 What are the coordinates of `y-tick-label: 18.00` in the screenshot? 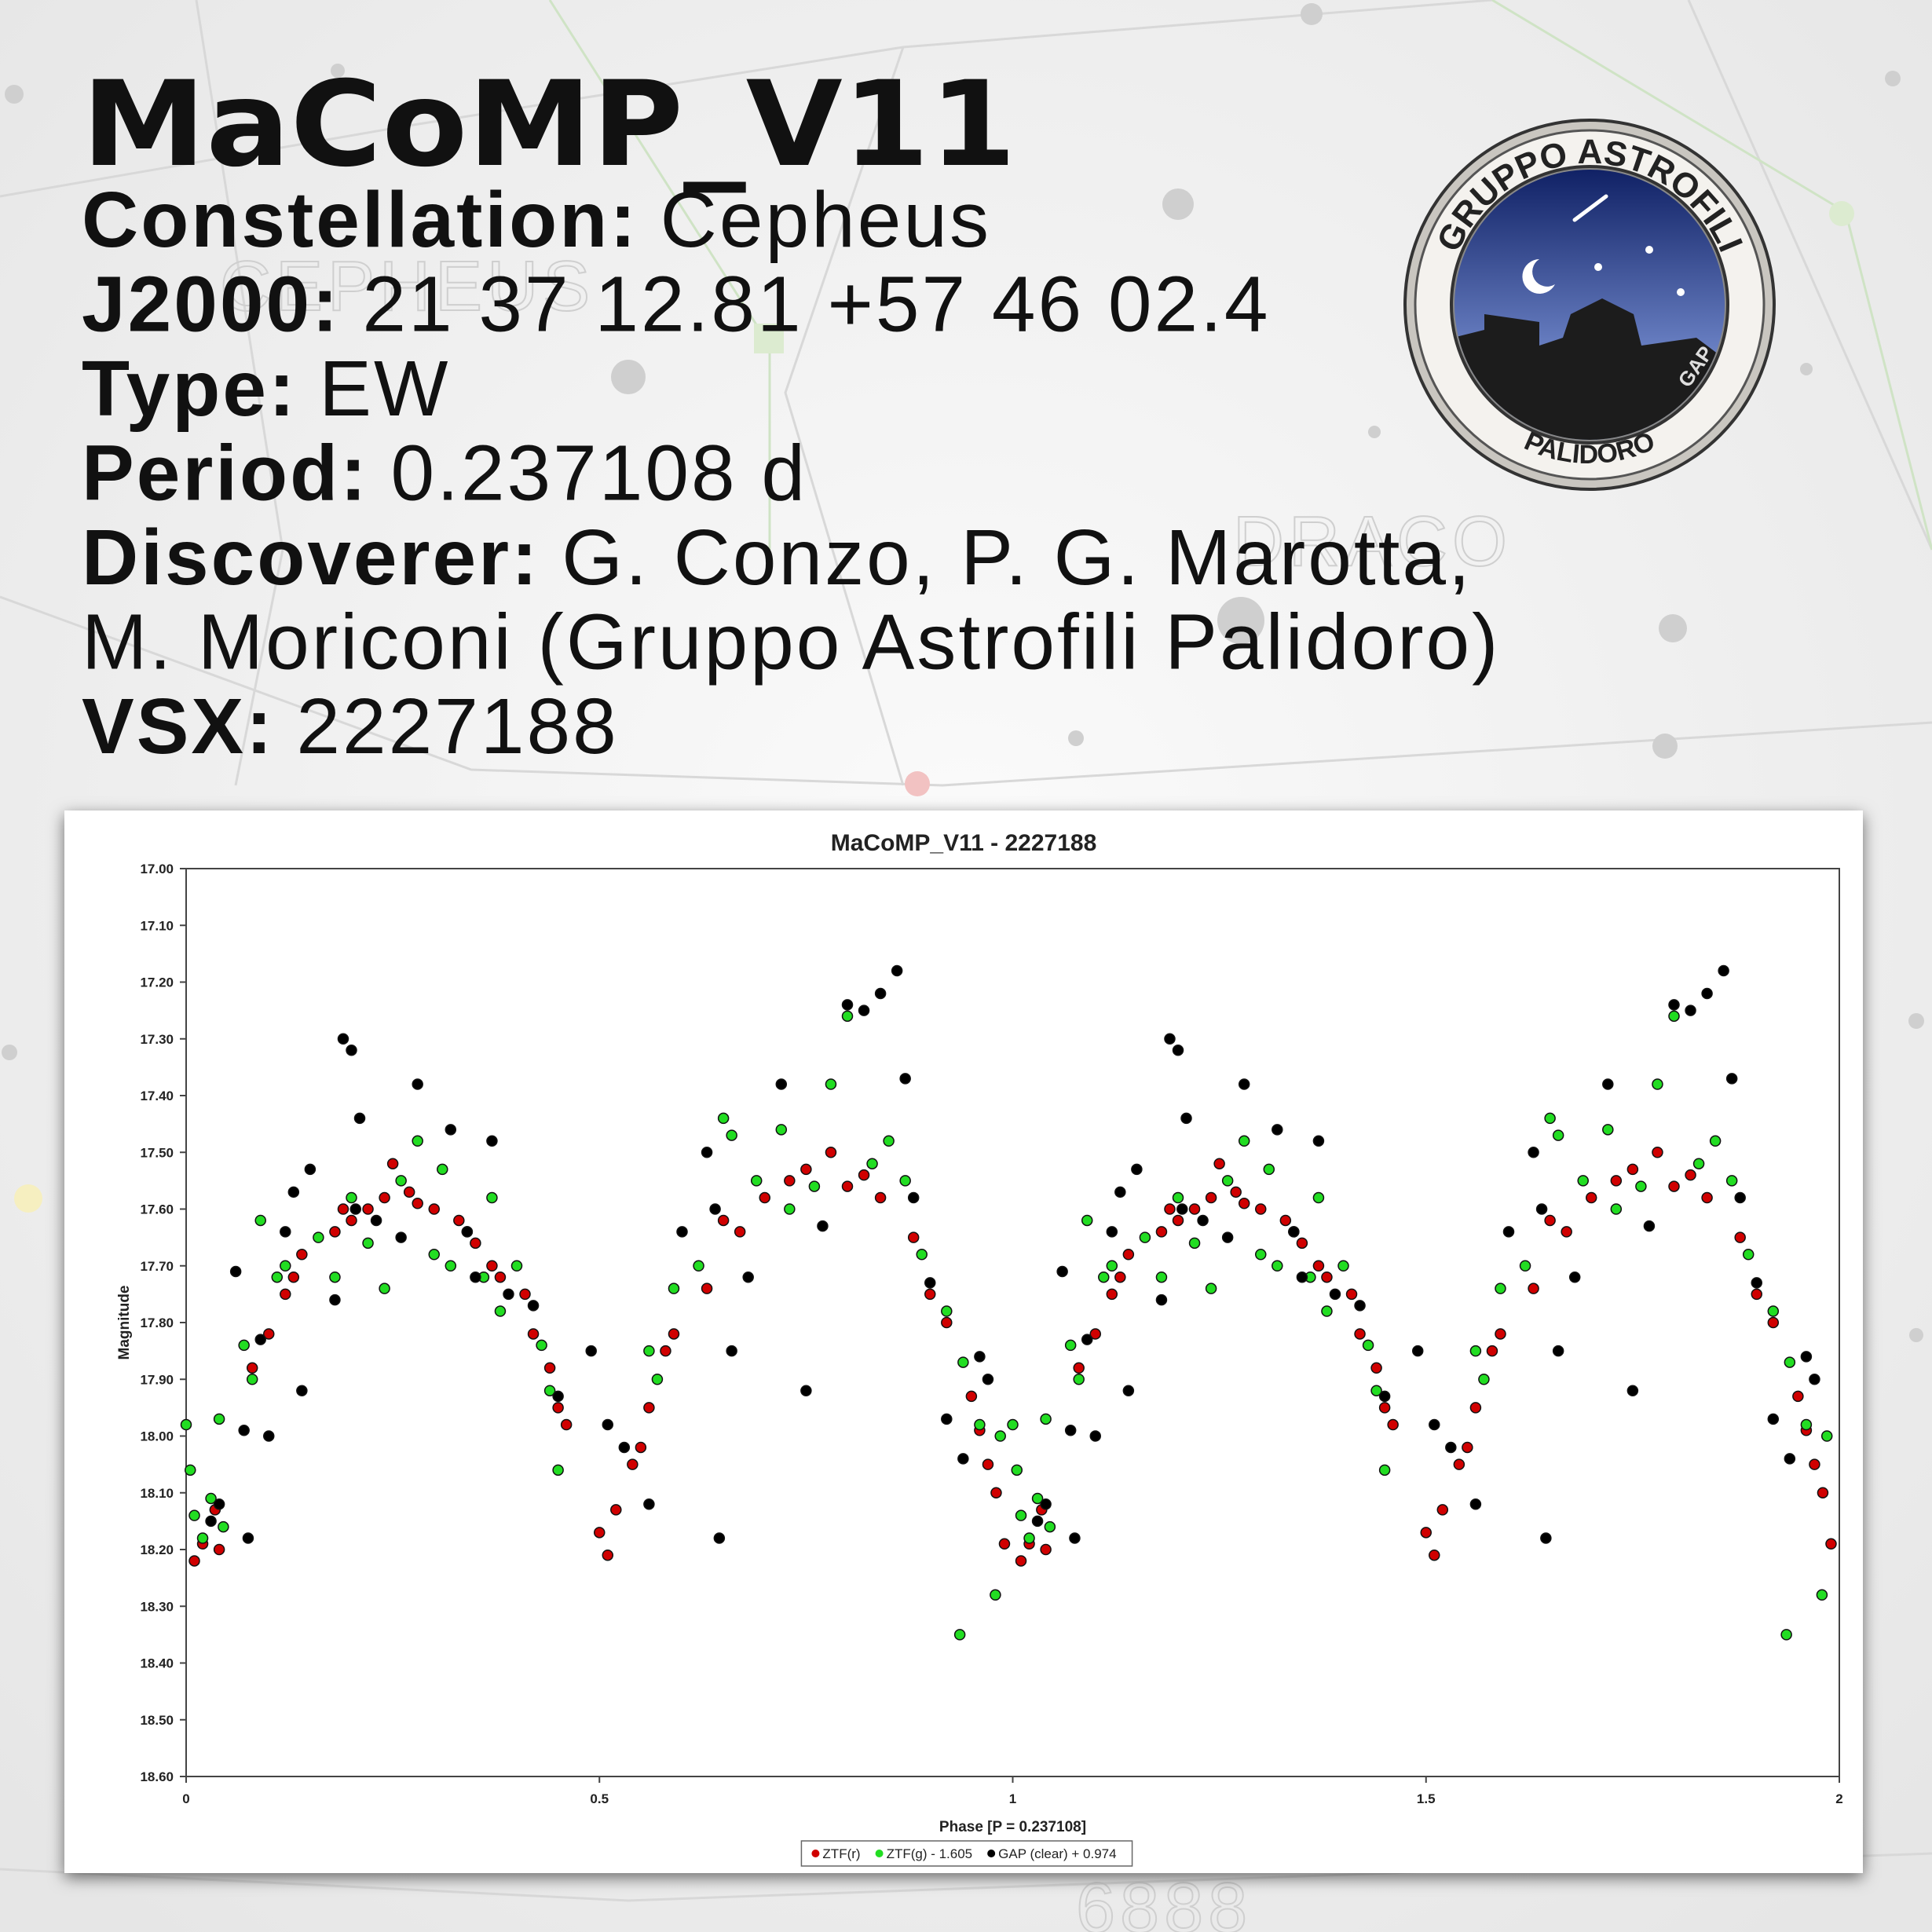 It's located at (157, 1436).